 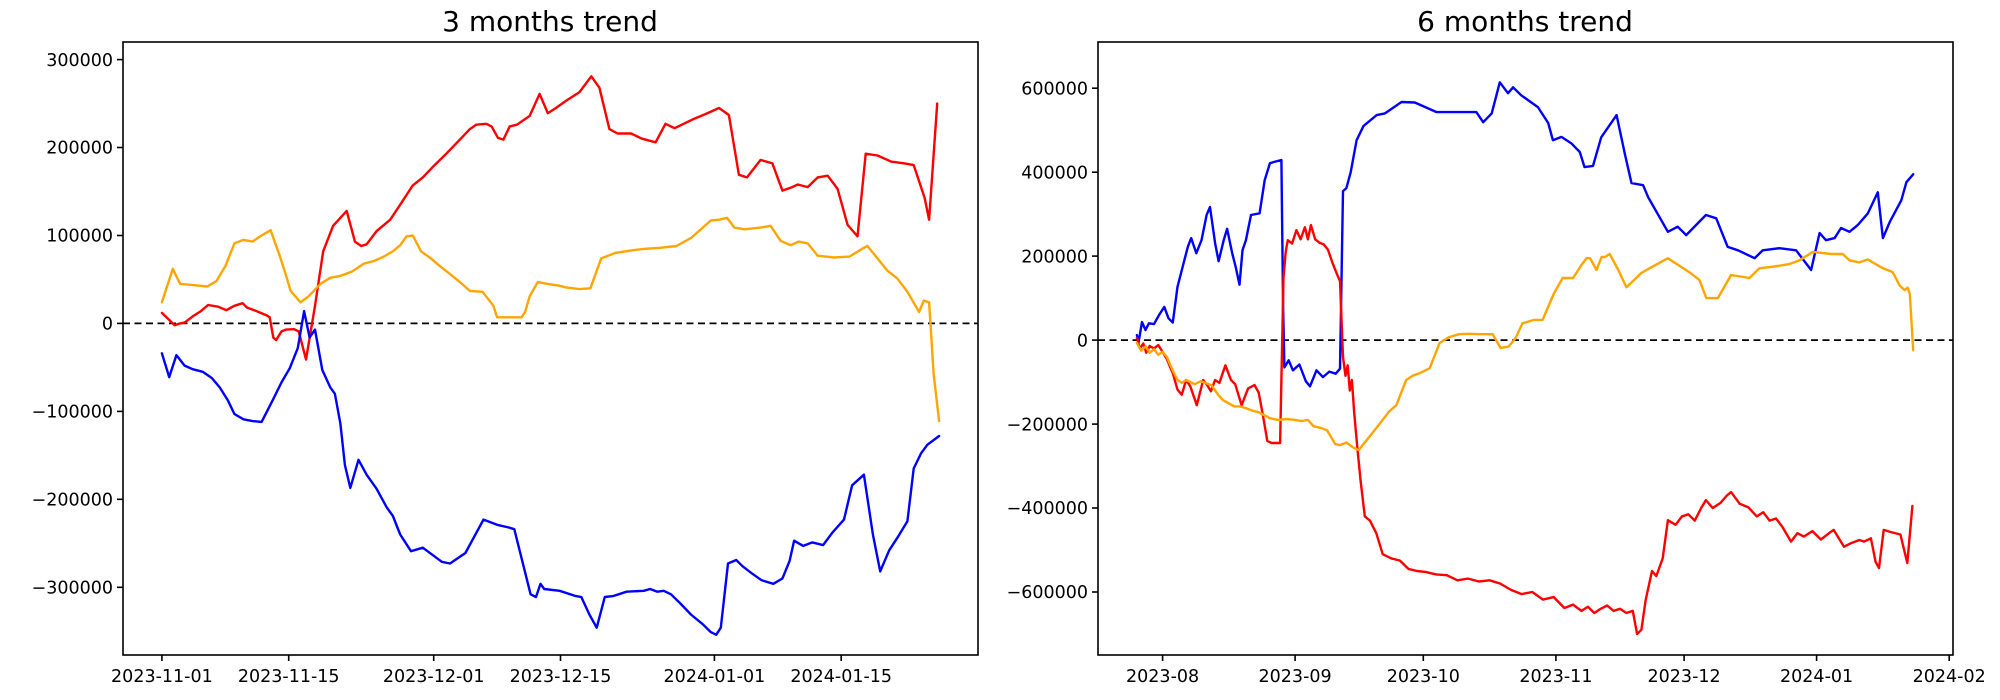 I want to click on x-tick-label: 2024-01, so click(x=1816, y=677).